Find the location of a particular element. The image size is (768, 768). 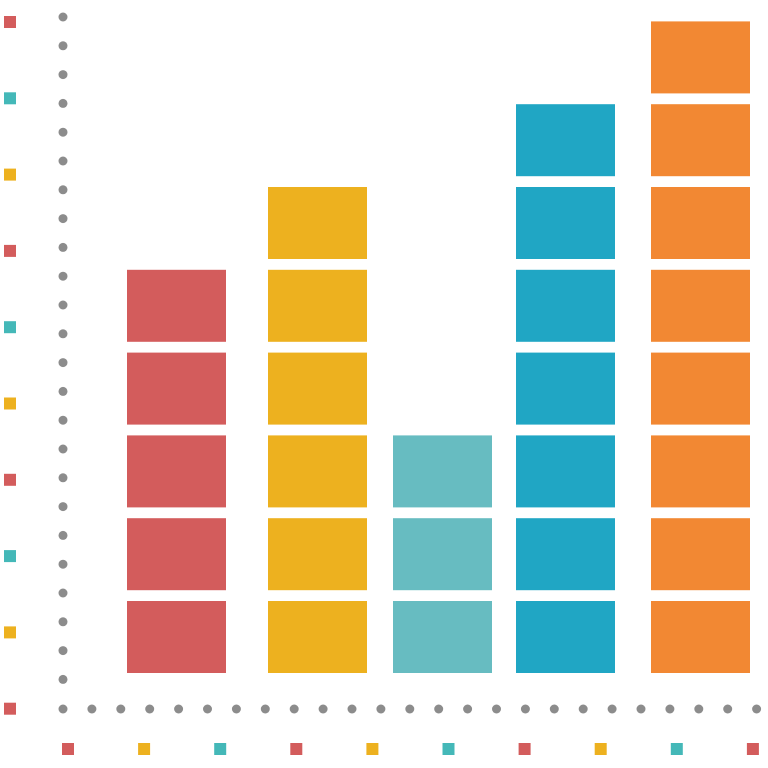

y-axis-markers is located at coordinates (10, 365).